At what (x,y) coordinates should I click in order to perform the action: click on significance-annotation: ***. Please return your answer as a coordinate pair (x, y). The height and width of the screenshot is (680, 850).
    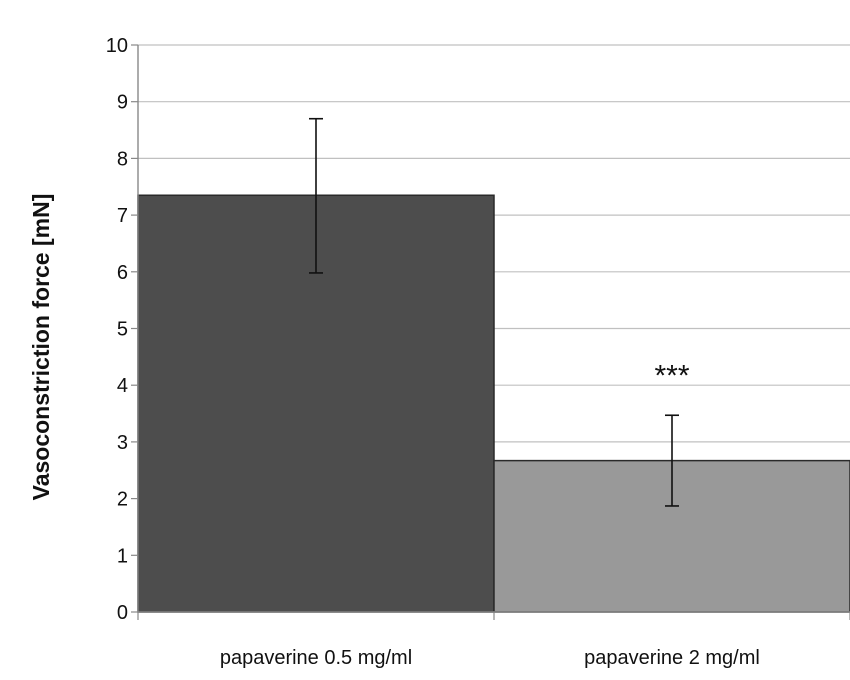
    Looking at the image, I should click on (671, 375).